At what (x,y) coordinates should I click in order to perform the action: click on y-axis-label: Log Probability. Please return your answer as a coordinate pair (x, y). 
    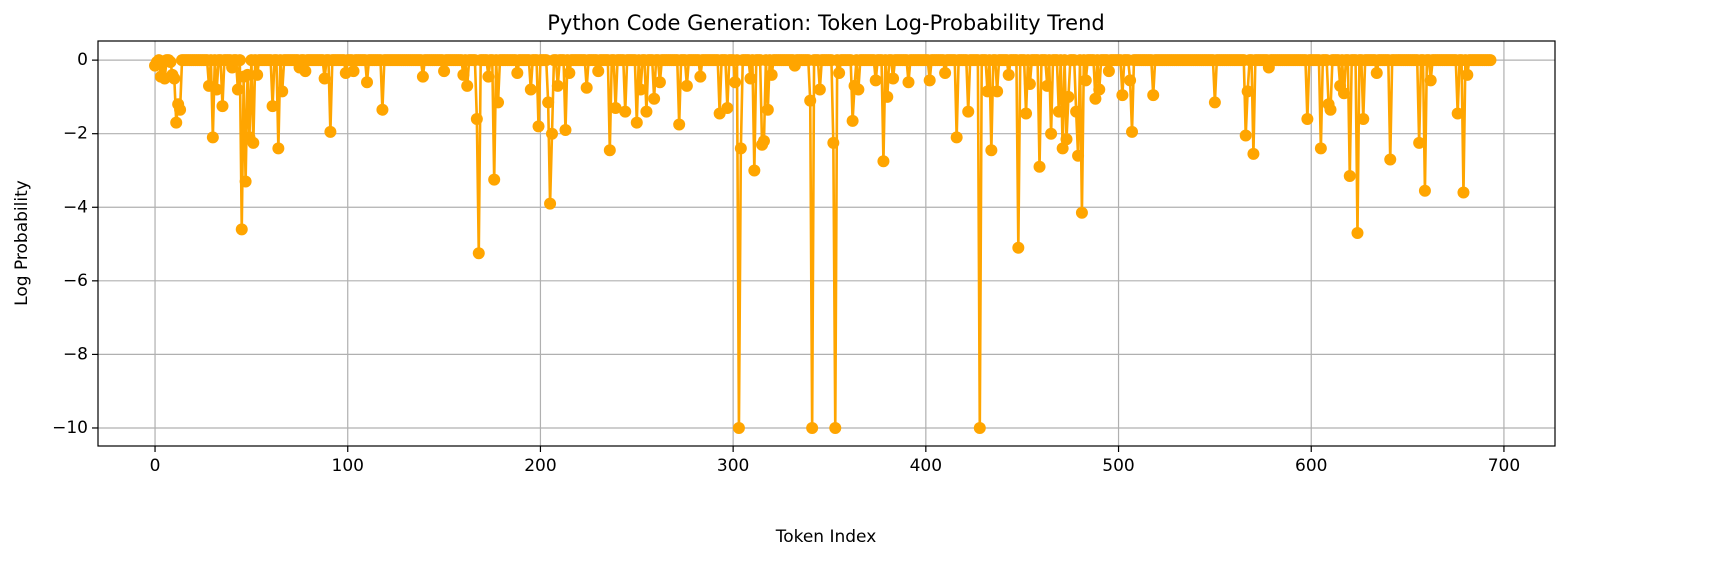
    Looking at the image, I should click on (22, 243).